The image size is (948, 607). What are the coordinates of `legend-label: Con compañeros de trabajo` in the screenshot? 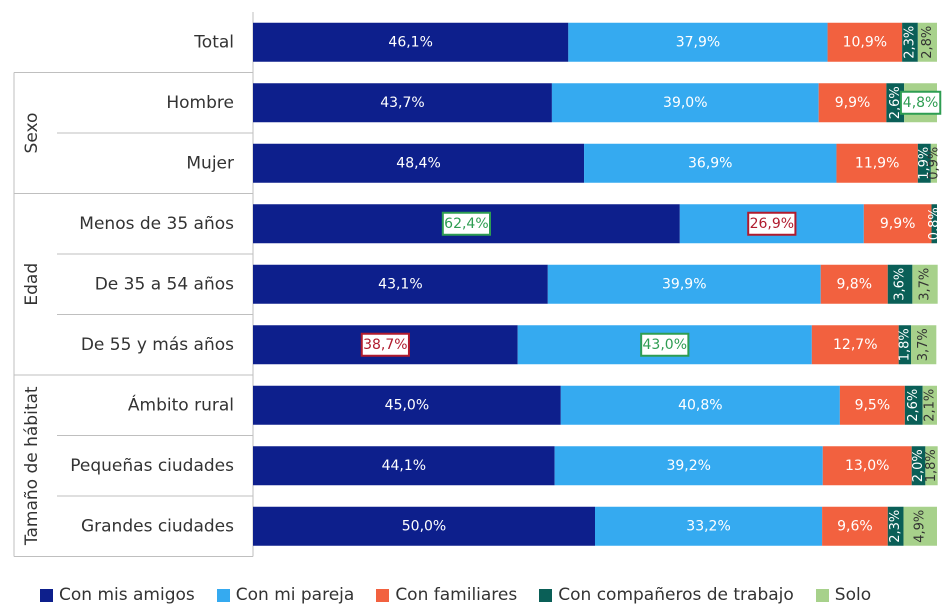 It's located at (676, 595).